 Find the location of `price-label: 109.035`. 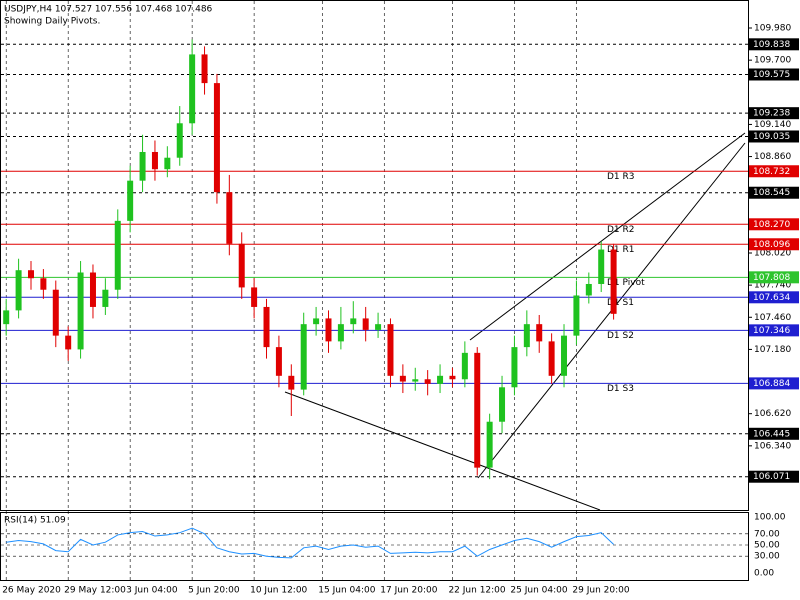

price-label: 109.035 is located at coordinates (771, 137).